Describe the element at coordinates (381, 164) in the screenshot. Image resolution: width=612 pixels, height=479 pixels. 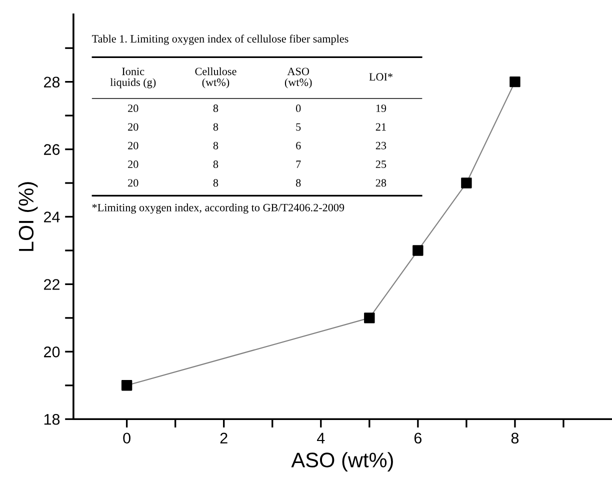
I see `annotation: 25` at that location.